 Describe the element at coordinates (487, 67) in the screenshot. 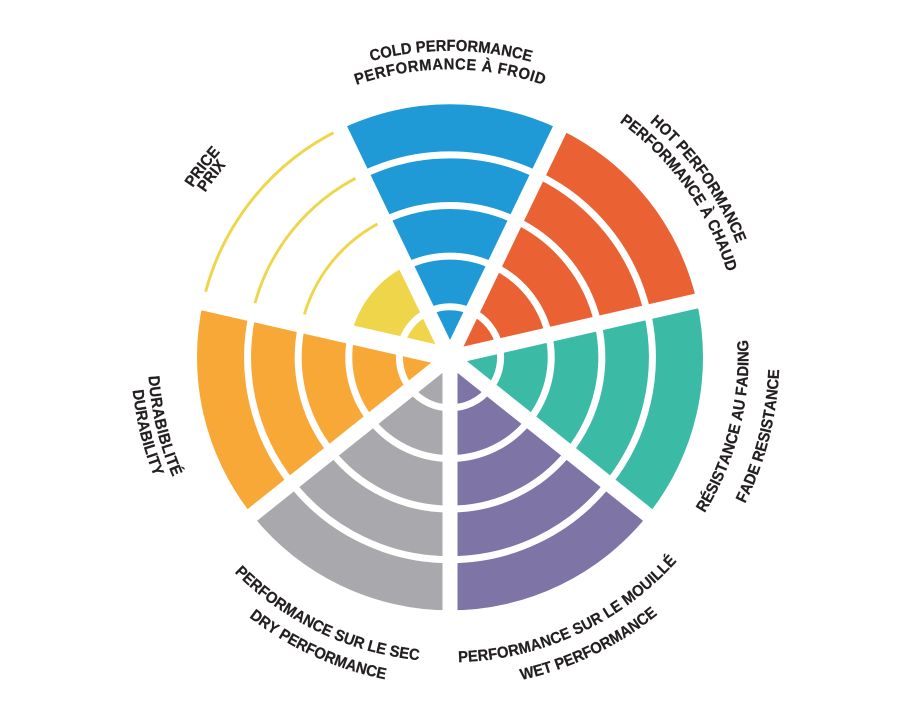

I see `svg-text: À` at that location.